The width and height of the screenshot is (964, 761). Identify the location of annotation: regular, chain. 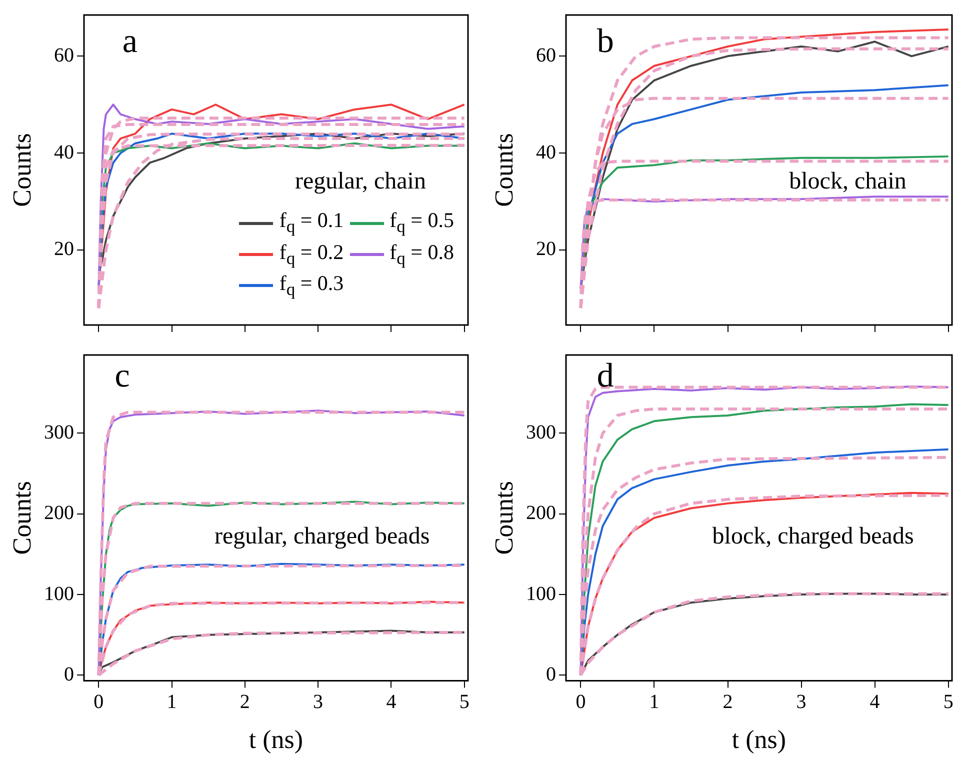
(360, 181).